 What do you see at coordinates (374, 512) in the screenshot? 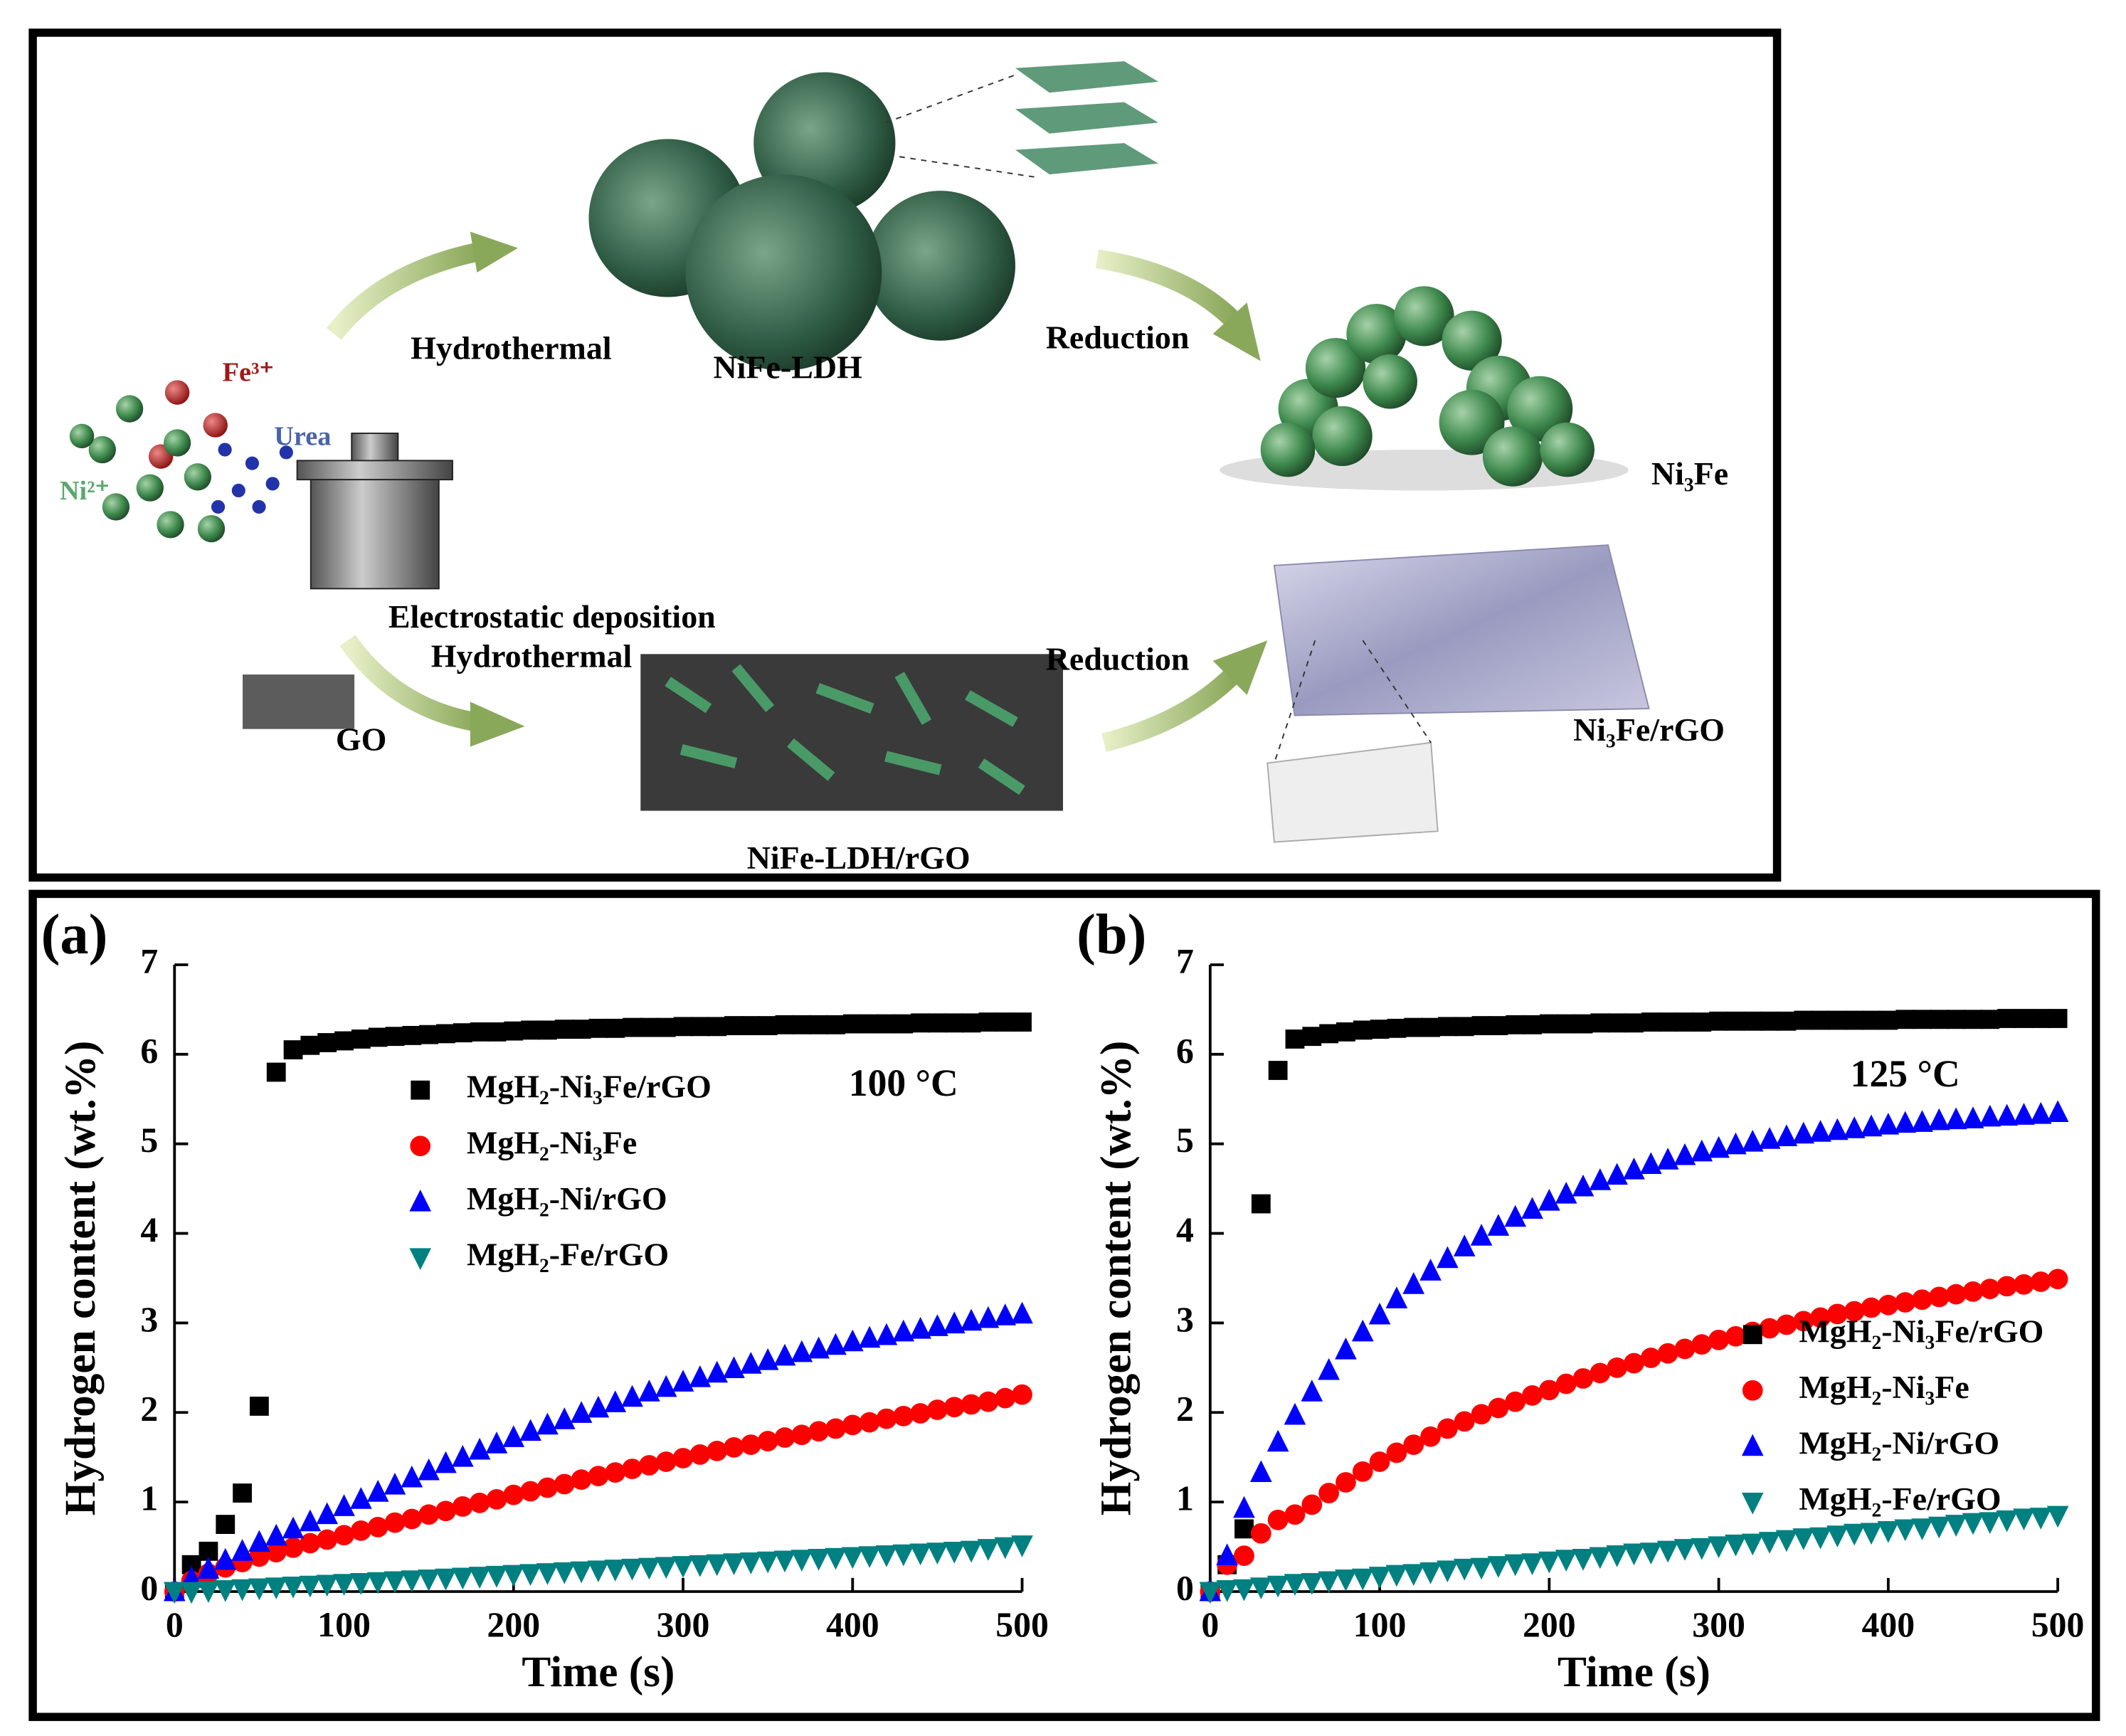
I see `autoclave` at bounding box center [374, 512].